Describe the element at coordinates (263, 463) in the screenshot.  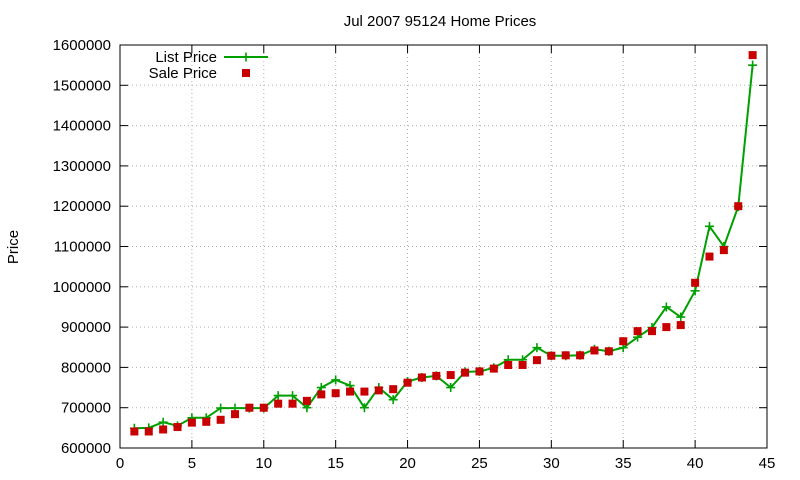
I see `x-tick-label: 10` at that location.